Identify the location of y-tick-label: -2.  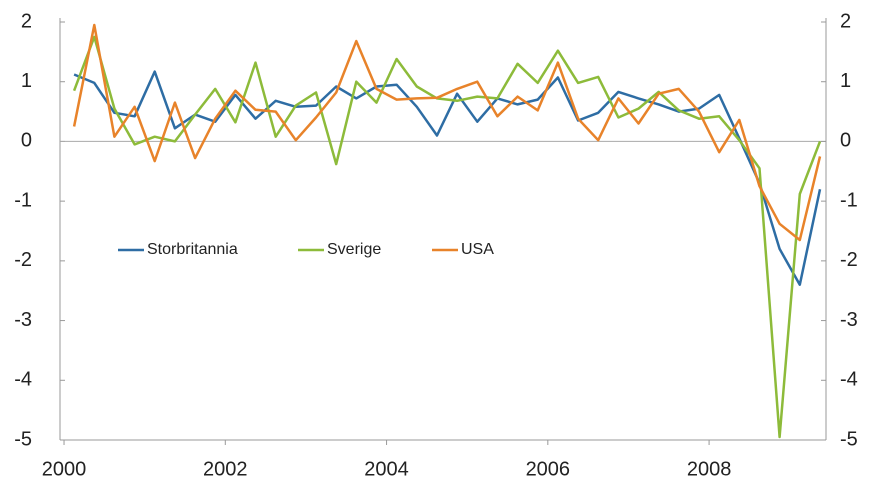
(23, 260).